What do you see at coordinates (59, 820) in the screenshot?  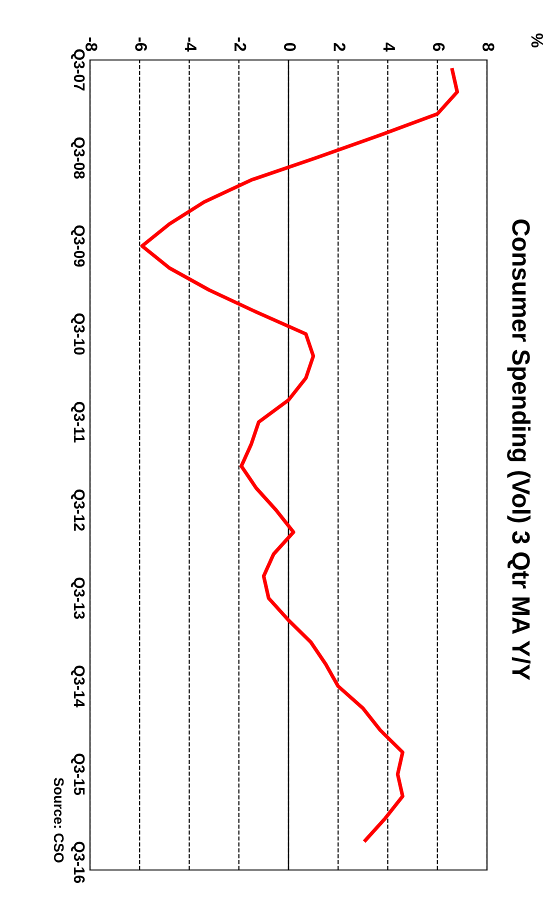 I see `source-note: Source: CSO` at bounding box center [59, 820].